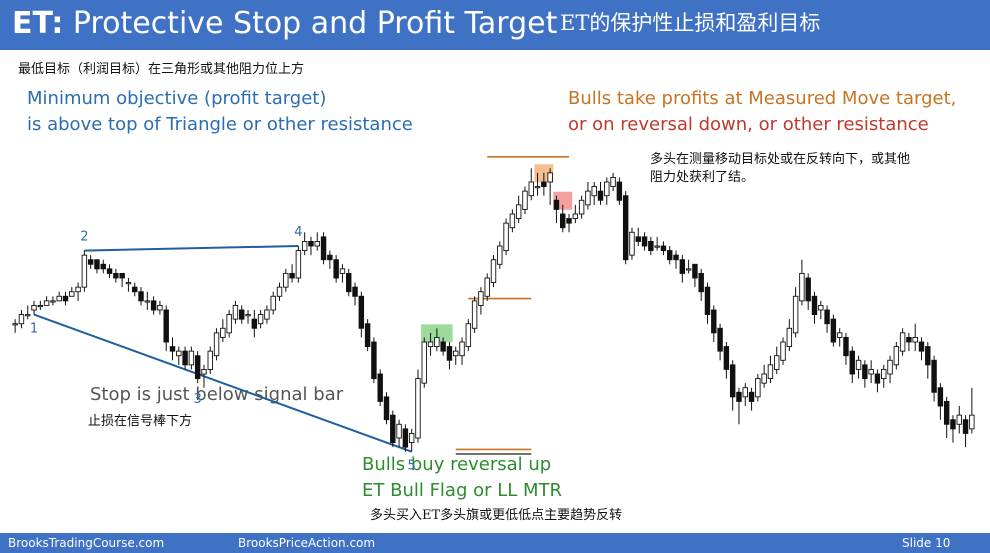 The width and height of the screenshot is (990, 553). Describe the element at coordinates (690, 23) in the screenshot. I see `page-title-chinese: ET的保护性止损和盈利目标` at that location.